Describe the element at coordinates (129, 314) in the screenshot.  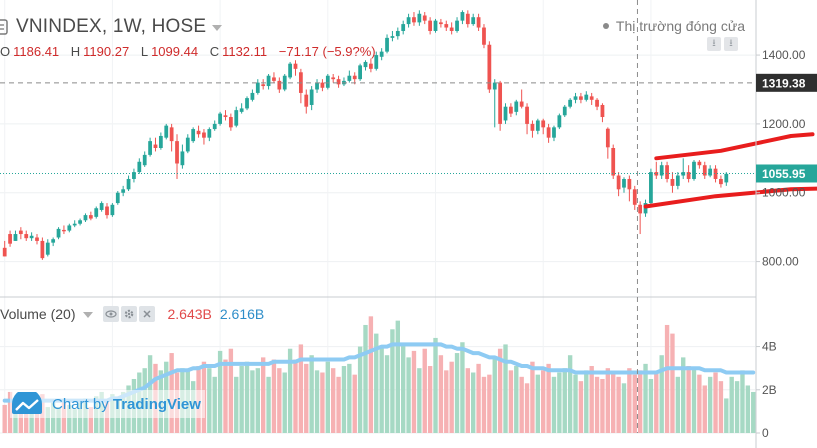
I see `gear-icon` at that location.